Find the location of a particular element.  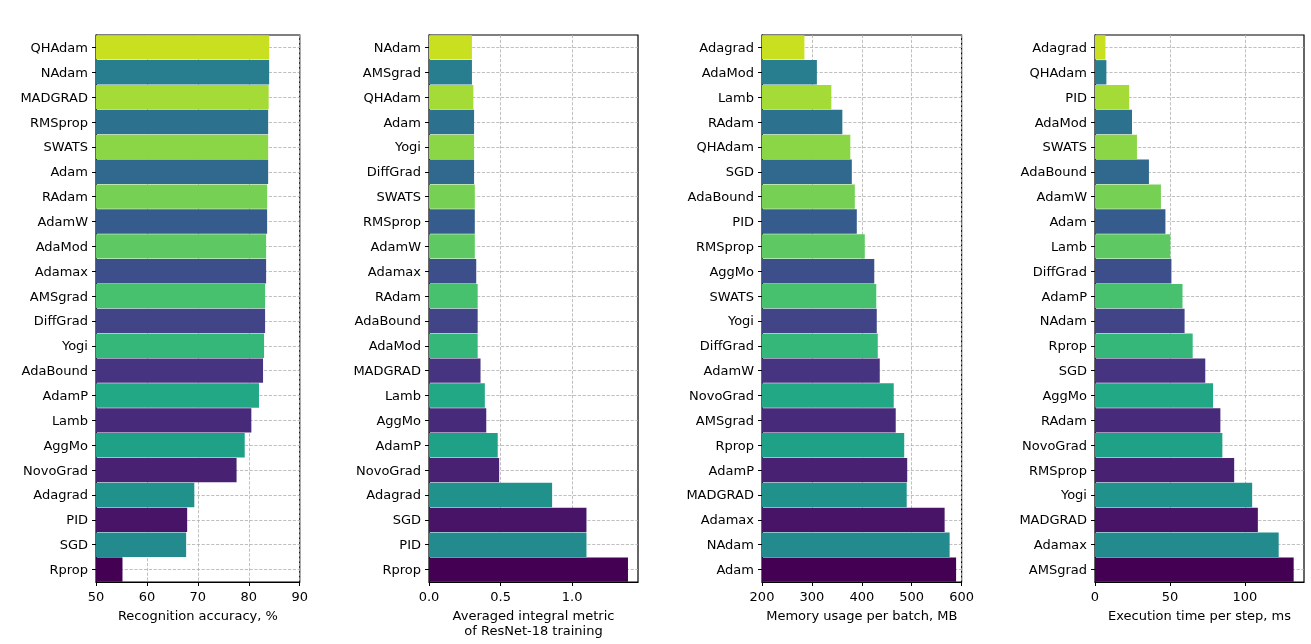

x-tick-label: 0 is located at coordinates (1095, 596).